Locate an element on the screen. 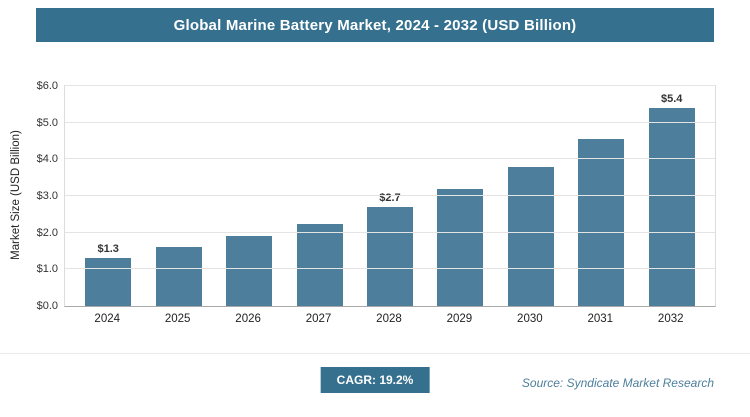 The image size is (750, 417). x-axis-labels: 2024 2025 2026 2027 2028 2029 2030 2031 2032 is located at coordinates (389, 319).